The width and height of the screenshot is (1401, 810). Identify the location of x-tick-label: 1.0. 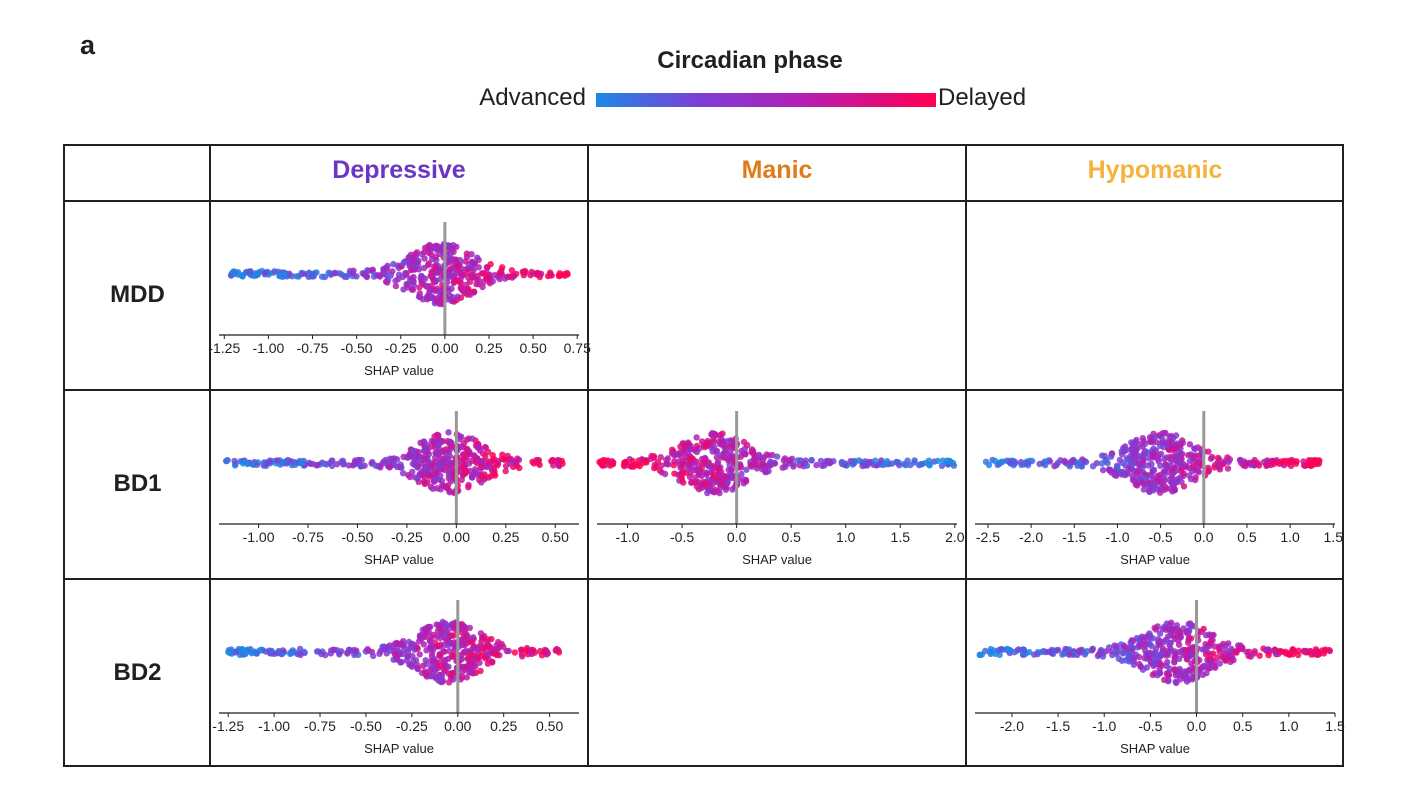
(846, 537).